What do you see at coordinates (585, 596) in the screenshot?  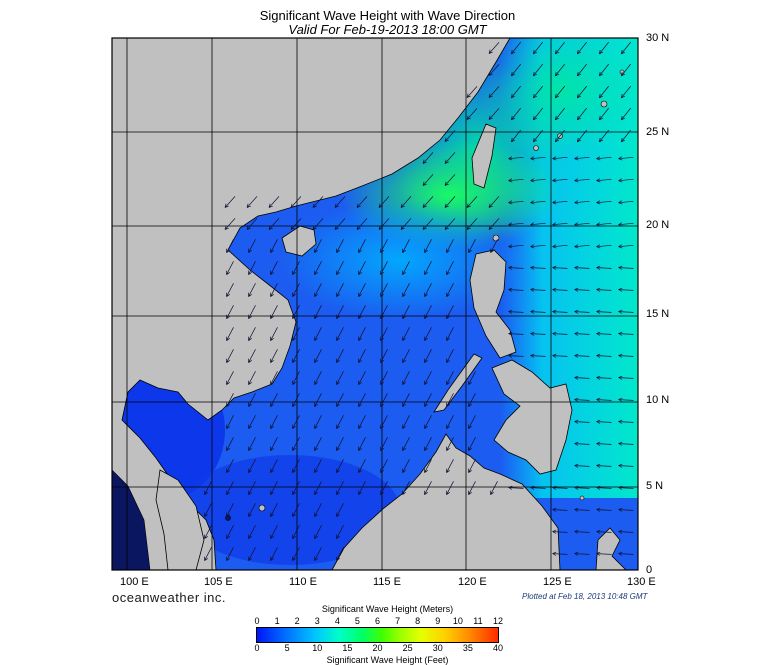 I see `plotted-timestamp: Plotted at Feb 18, 2013 10:48 GMT` at bounding box center [585, 596].